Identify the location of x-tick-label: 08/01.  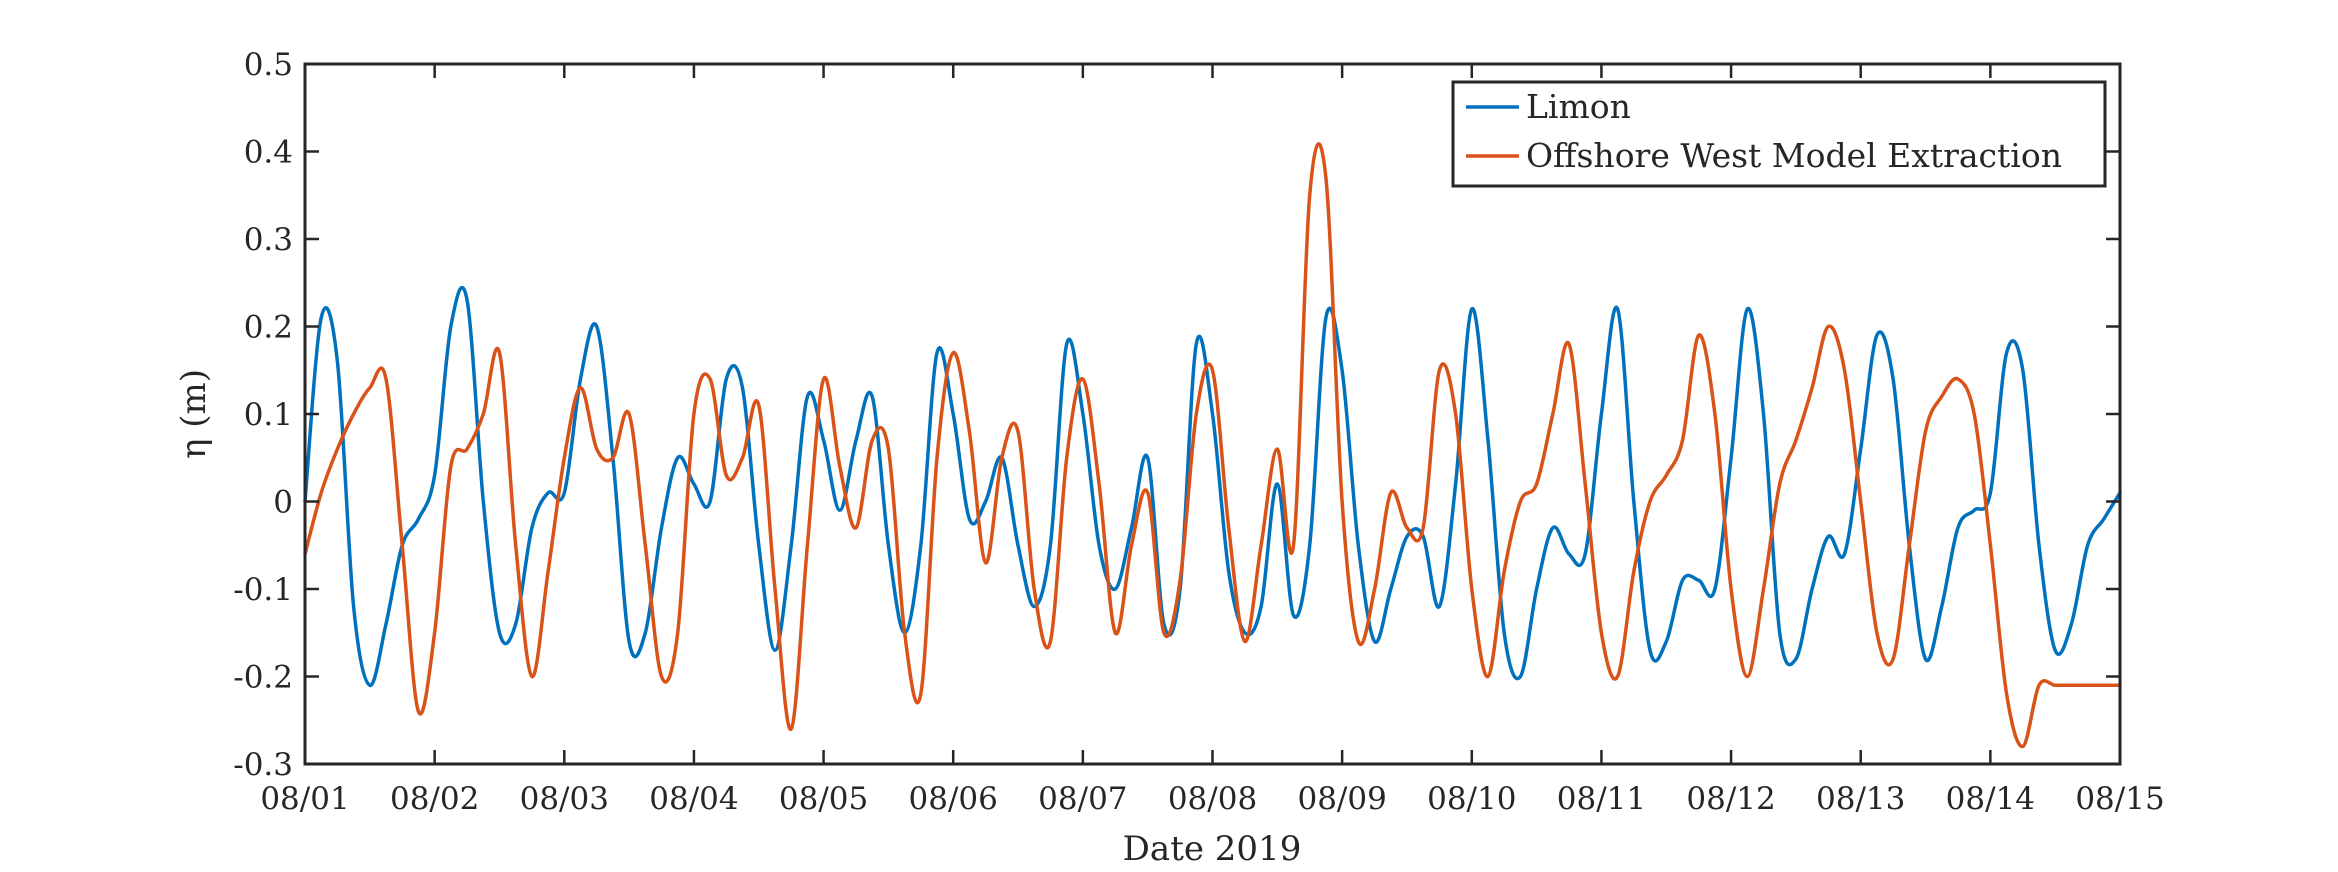
(304, 799).